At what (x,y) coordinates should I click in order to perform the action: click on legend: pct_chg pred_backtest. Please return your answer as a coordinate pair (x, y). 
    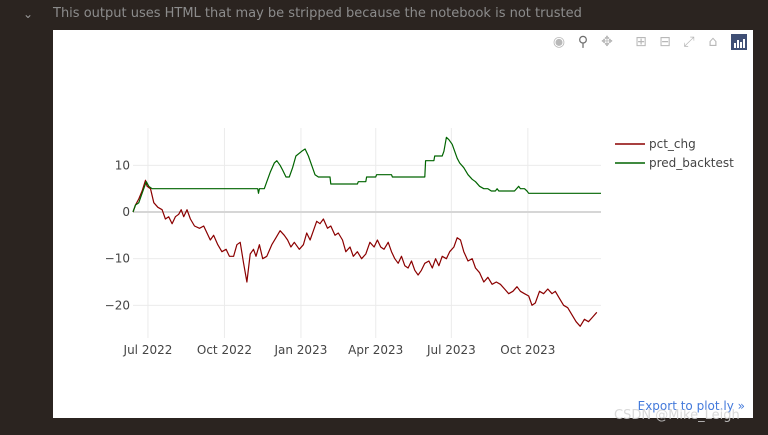
    Looking at the image, I should click on (674, 153).